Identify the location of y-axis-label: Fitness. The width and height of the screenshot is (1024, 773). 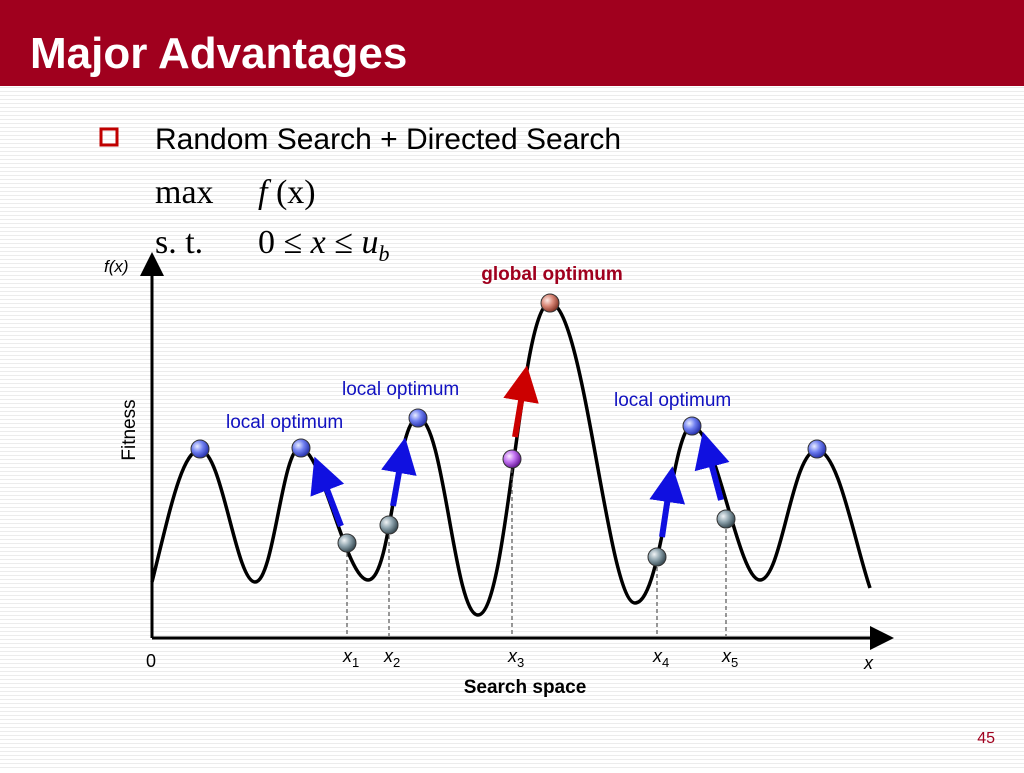
(129, 429).